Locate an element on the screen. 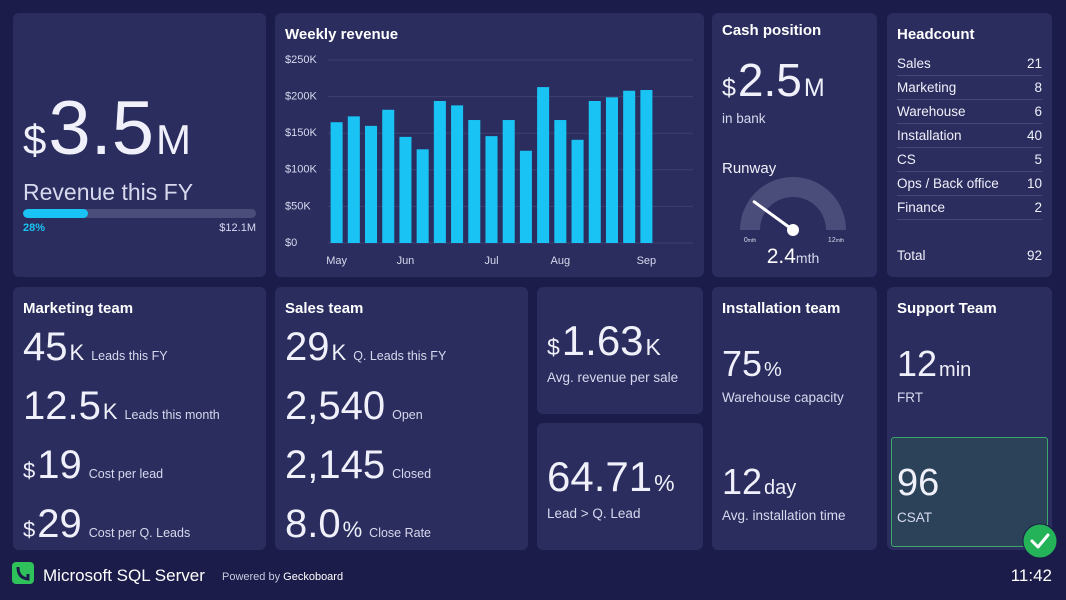 Image resolution: width=1066 pixels, height=600 pixels. gauge-min-unit: mth is located at coordinates (752, 241).